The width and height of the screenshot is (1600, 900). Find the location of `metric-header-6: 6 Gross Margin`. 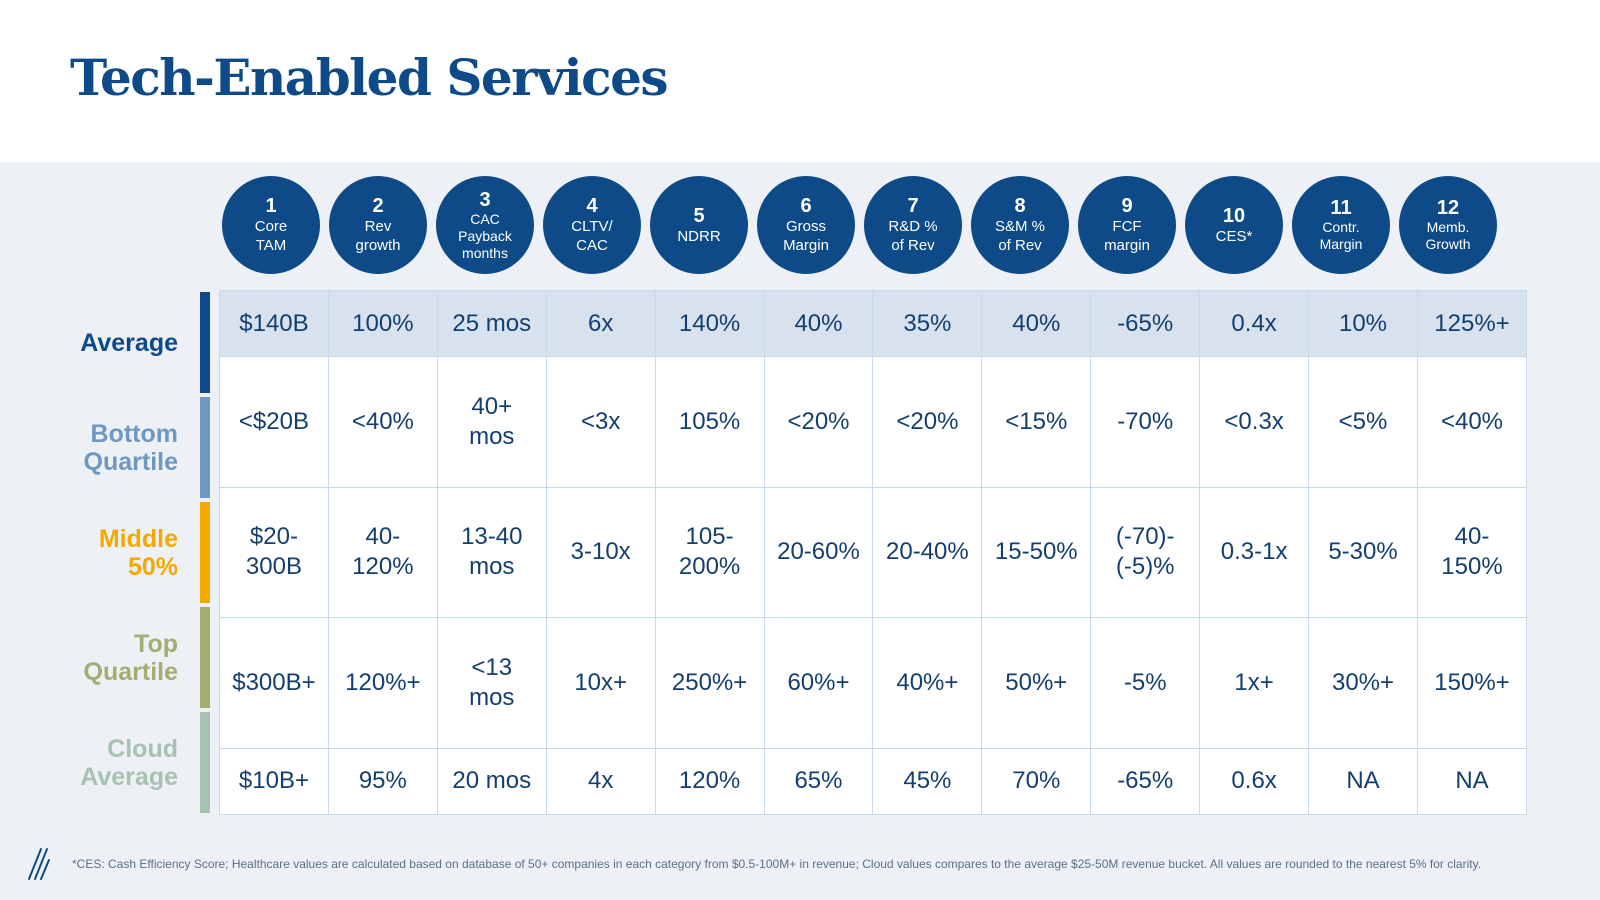

metric-header-6: 6 Gross Margin is located at coordinates (806, 225).